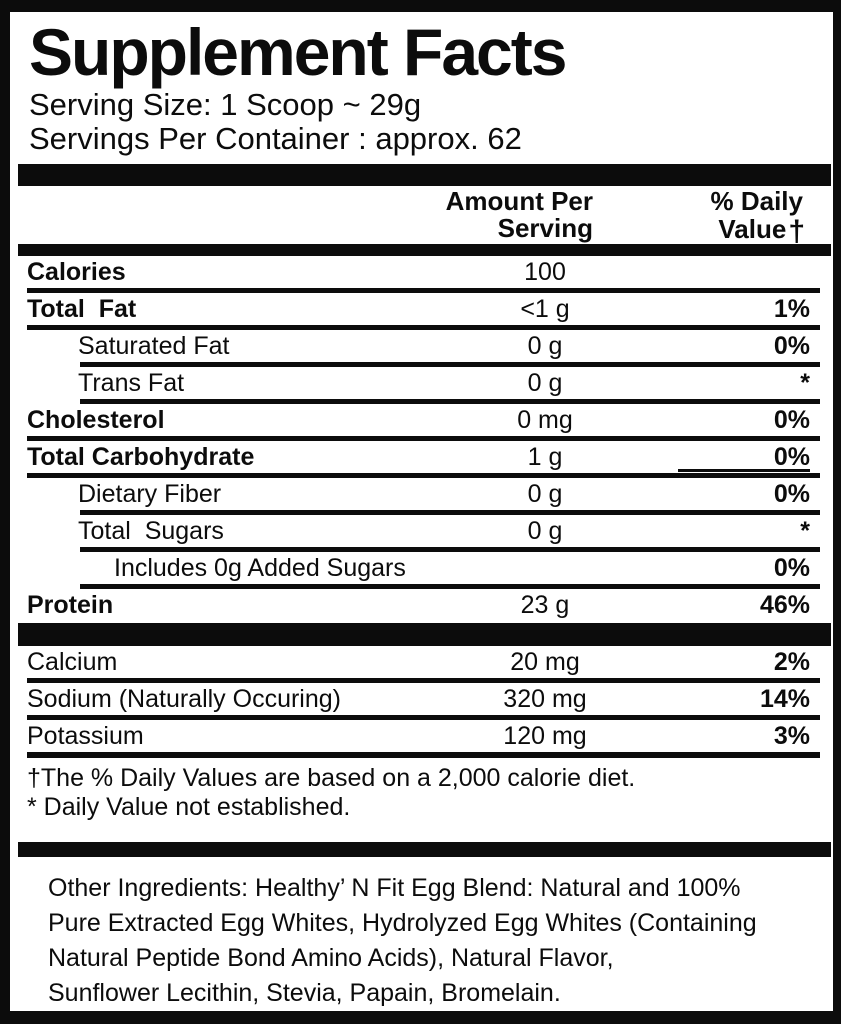  Describe the element at coordinates (131, 383) in the screenshot. I see `nutrient-name: Trans Fat` at that location.